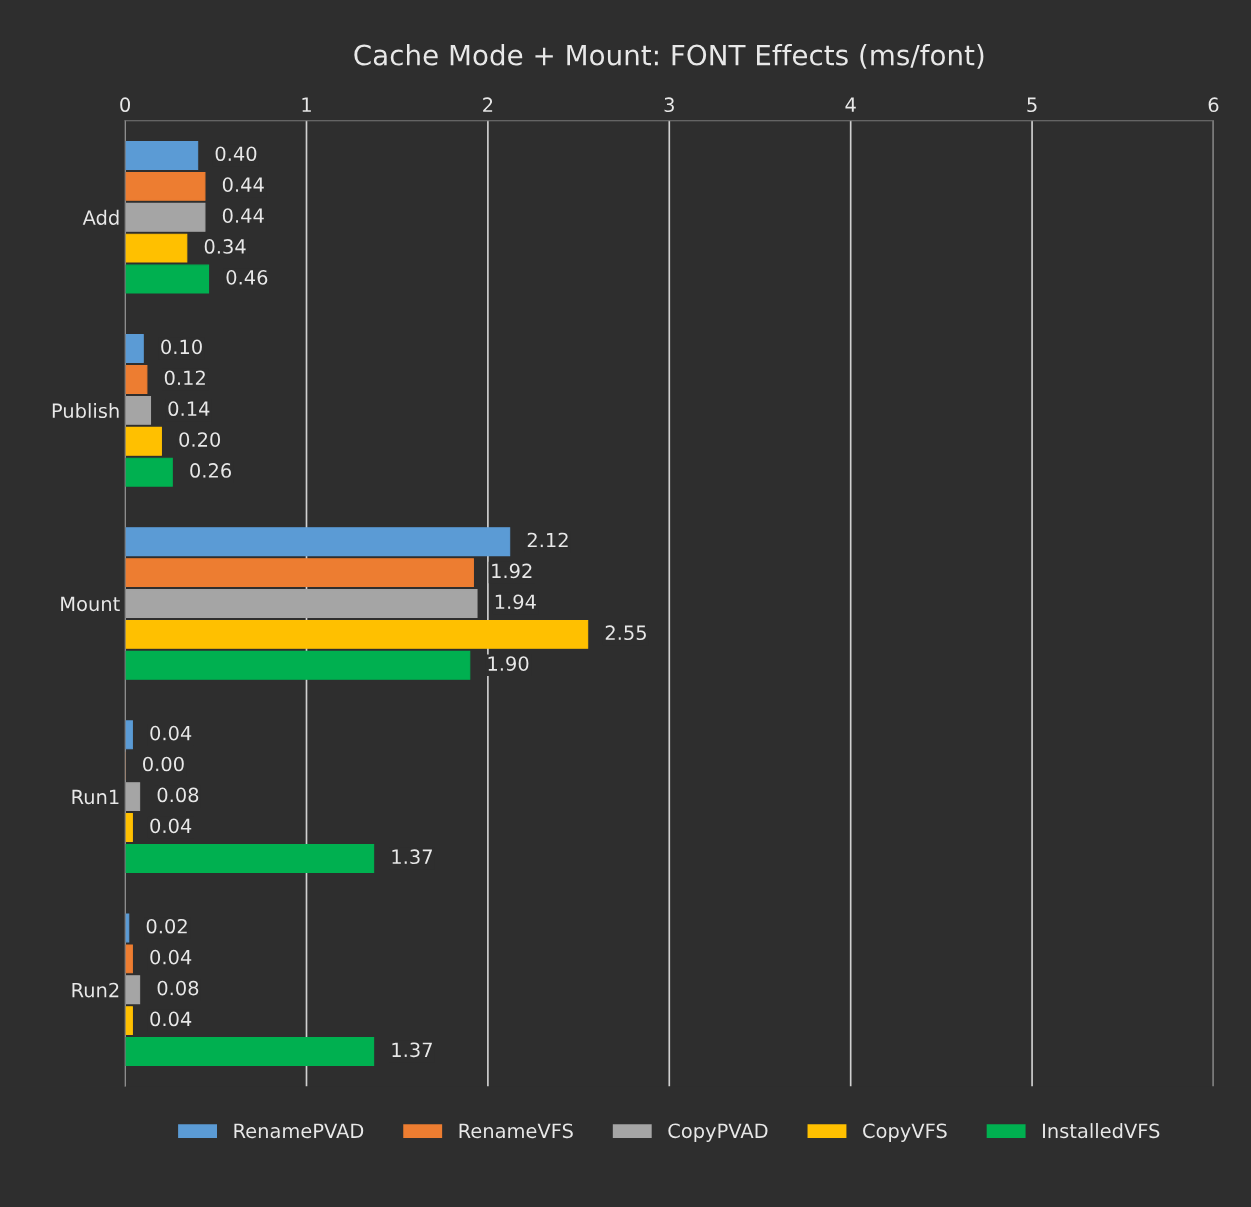  What do you see at coordinates (669, 56) in the screenshot?
I see `chart-title: Cache Mode + Mount: FONT Effects (ms/font)` at bounding box center [669, 56].